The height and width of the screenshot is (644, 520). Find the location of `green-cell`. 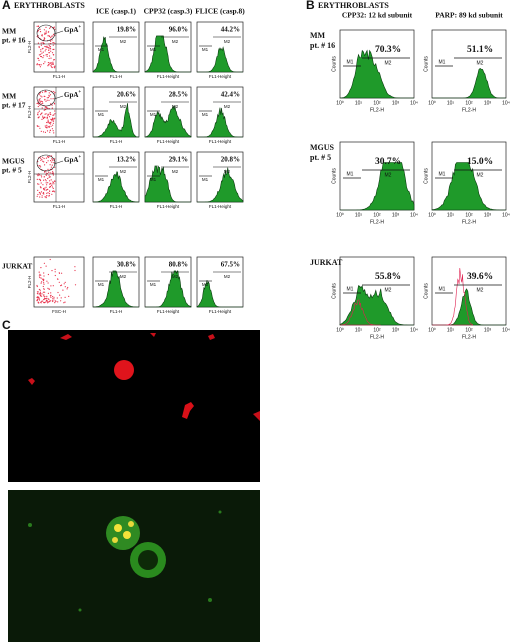

green-cell is located at coordinates (123, 533).